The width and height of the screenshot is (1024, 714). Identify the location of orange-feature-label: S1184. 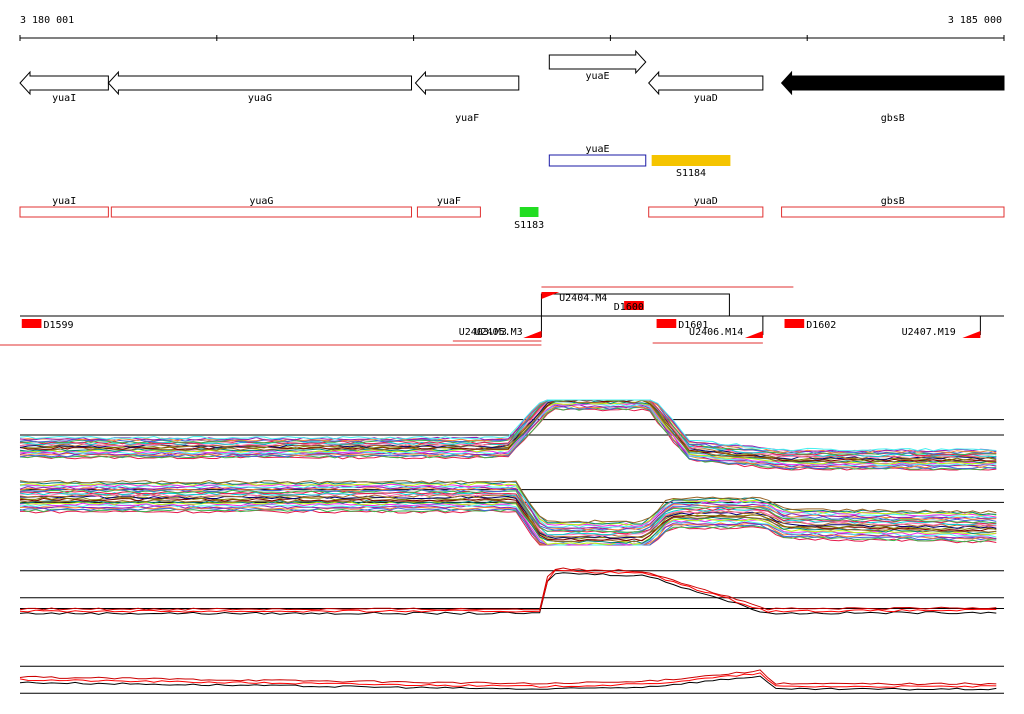
(691, 173).